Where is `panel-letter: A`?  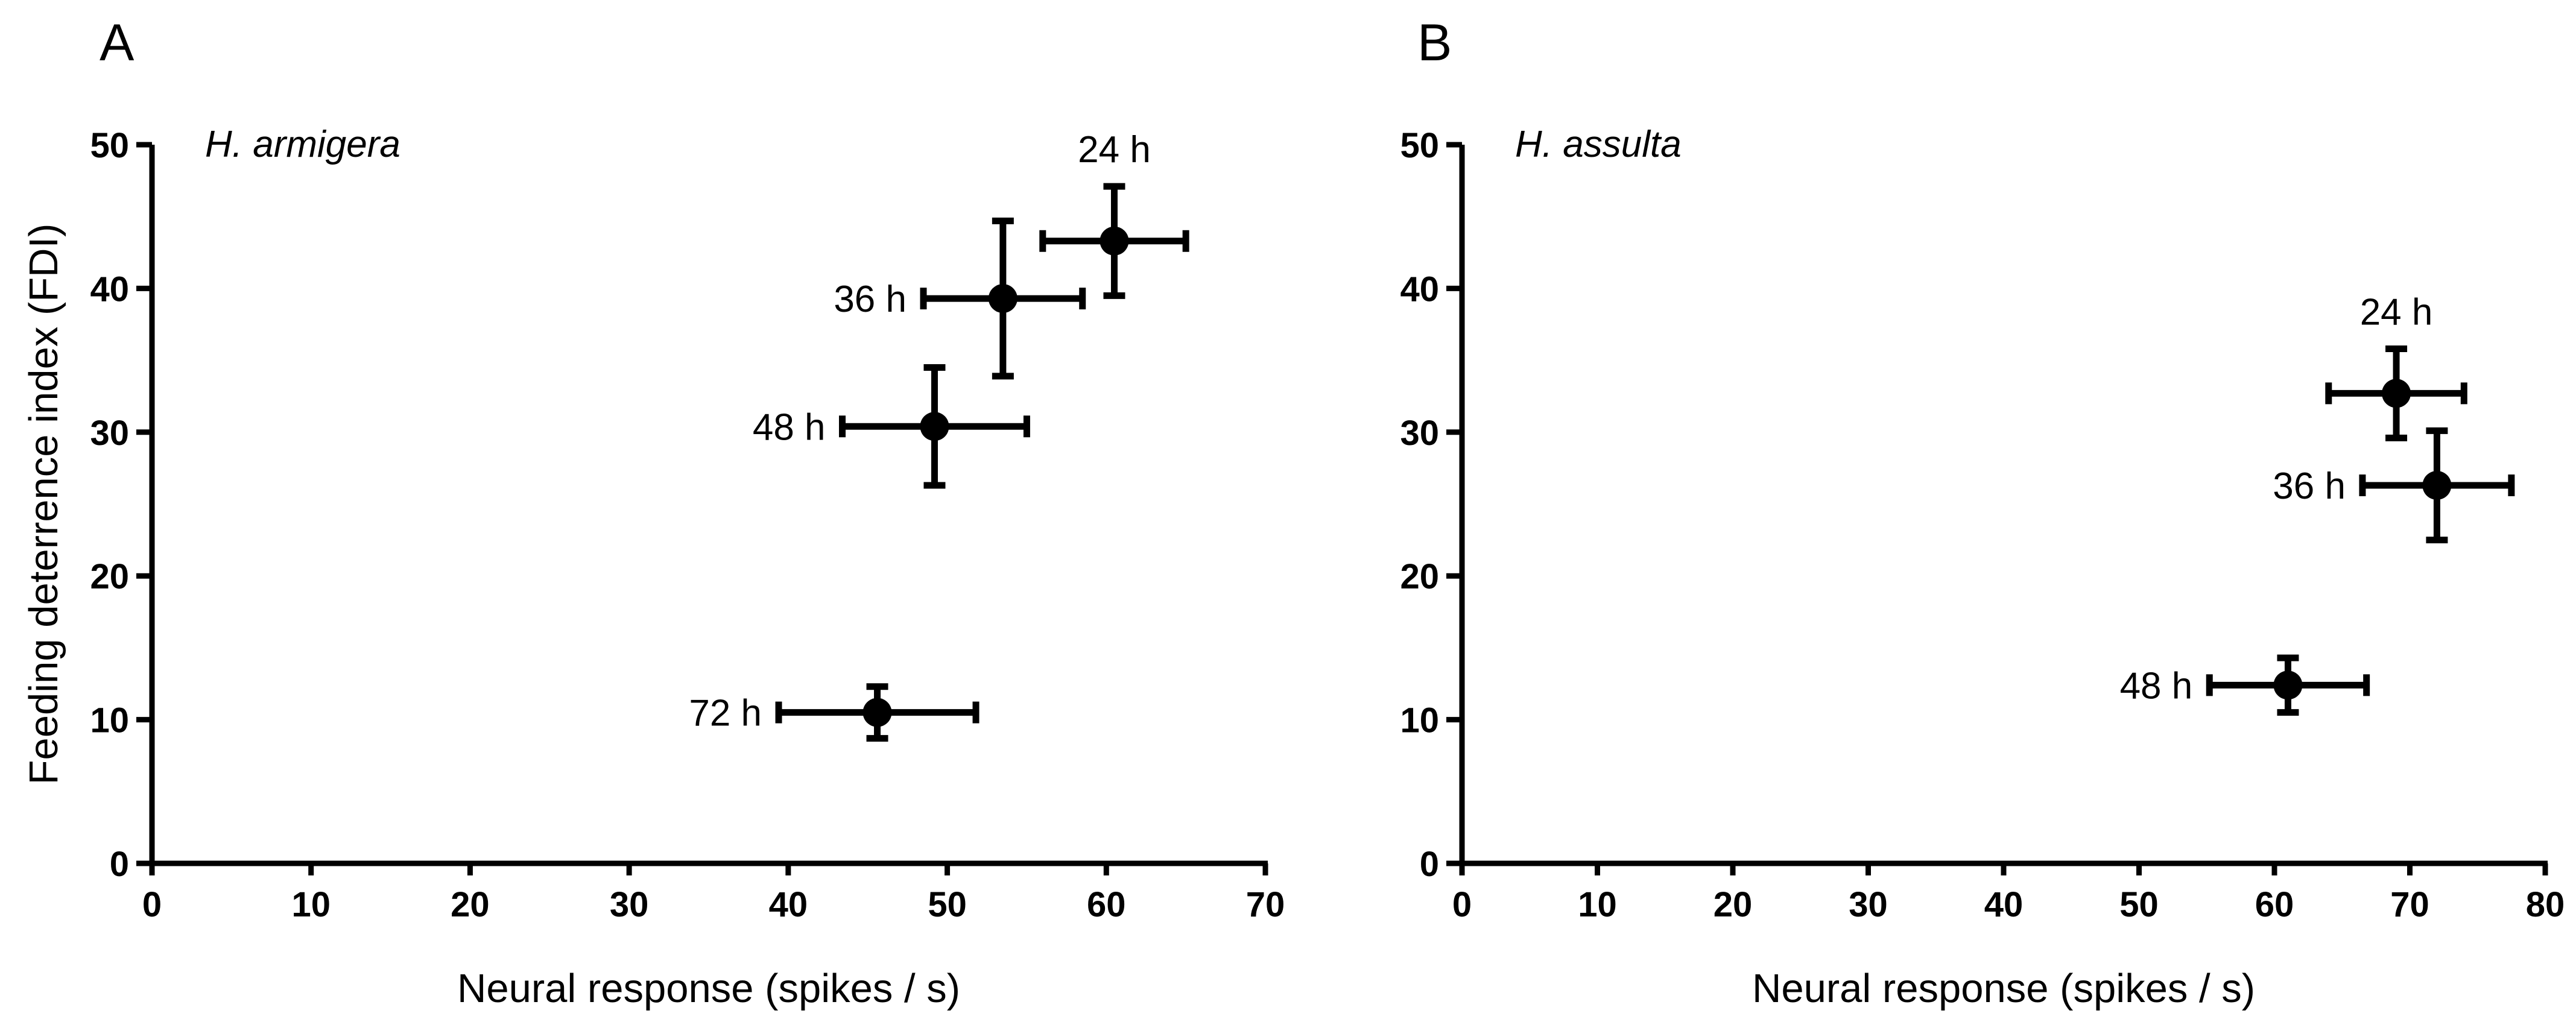 panel-letter: A is located at coordinates (117, 43).